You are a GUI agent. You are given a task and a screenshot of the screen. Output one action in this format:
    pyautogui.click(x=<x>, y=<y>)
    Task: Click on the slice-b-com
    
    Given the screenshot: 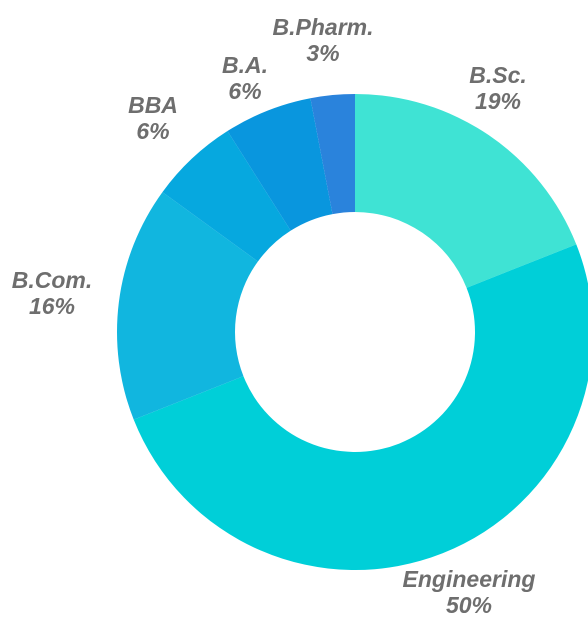 What is the action you would take?
    pyautogui.click(x=187, y=306)
    